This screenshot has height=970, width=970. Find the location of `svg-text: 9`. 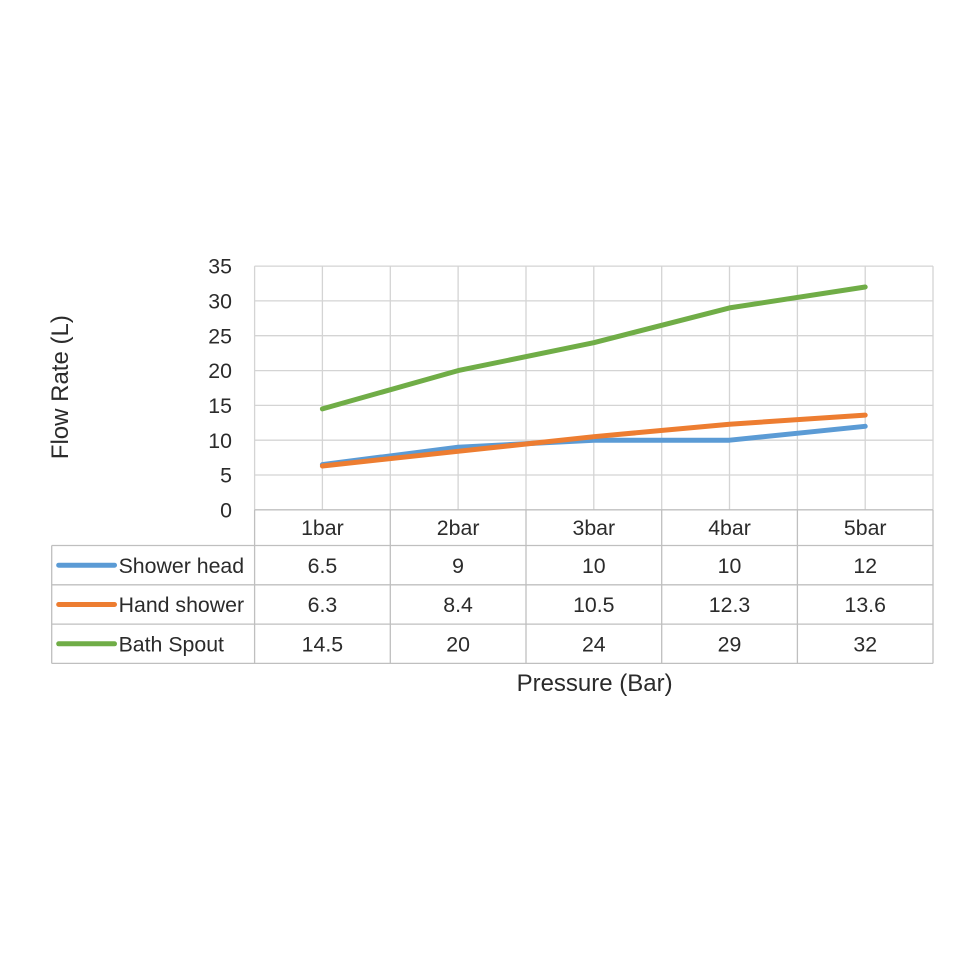

svg-text: 9 is located at coordinates (458, 566).